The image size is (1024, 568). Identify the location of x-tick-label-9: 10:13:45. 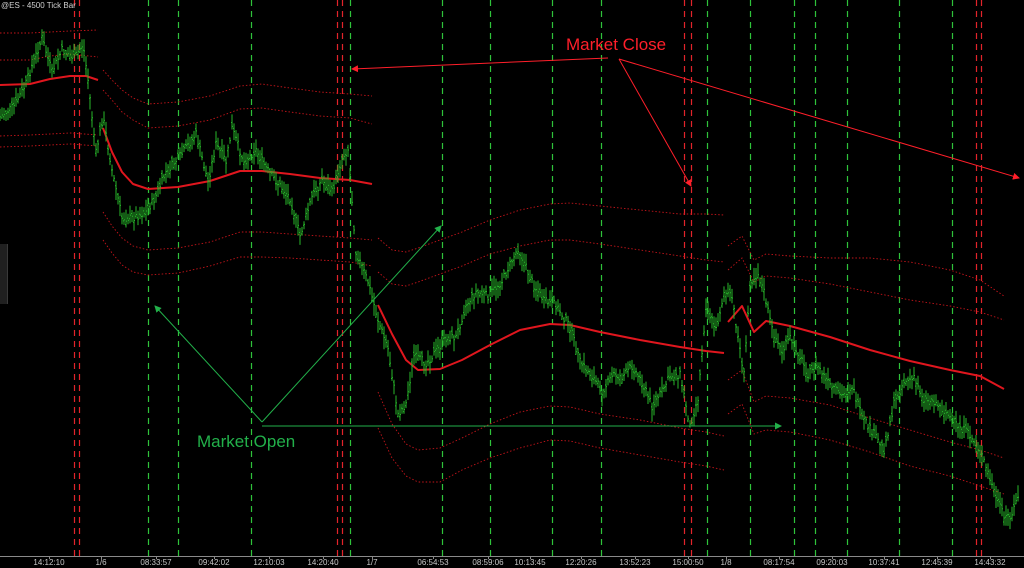
(530, 562).